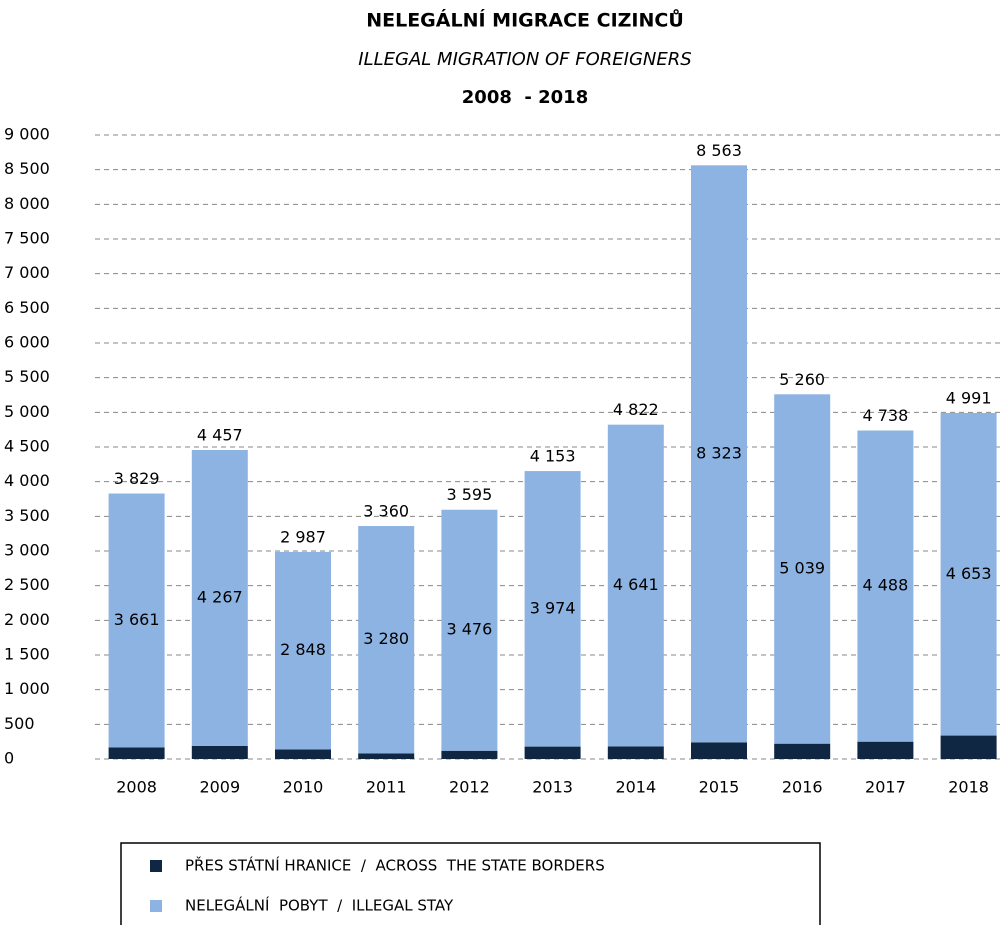 The width and height of the screenshot is (1002, 929). I want to click on legend-box, so click(470, 885).